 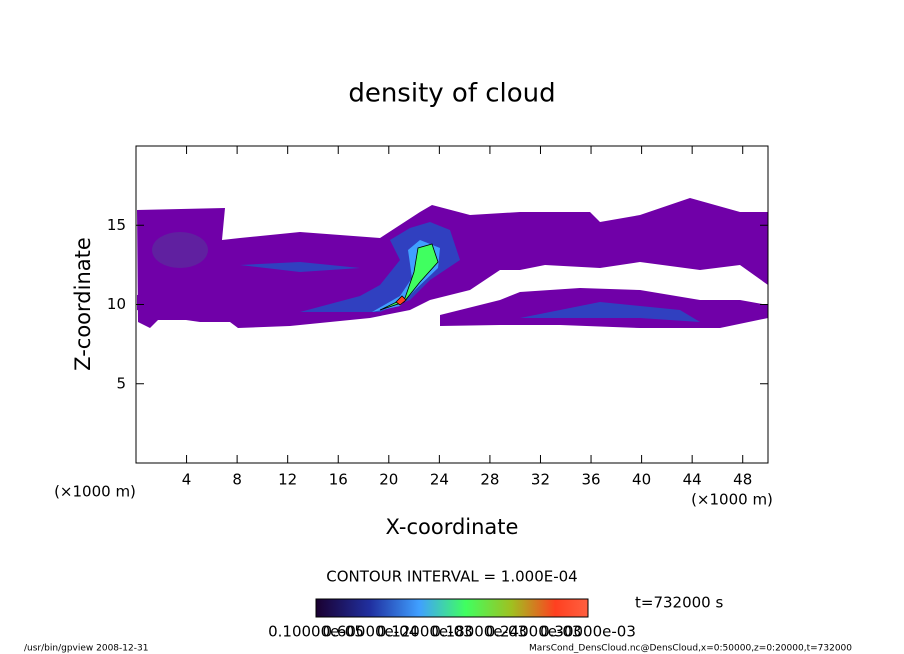 What do you see at coordinates (338, 480) in the screenshot?
I see `x-tick-label: 16` at bounding box center [338, 480].